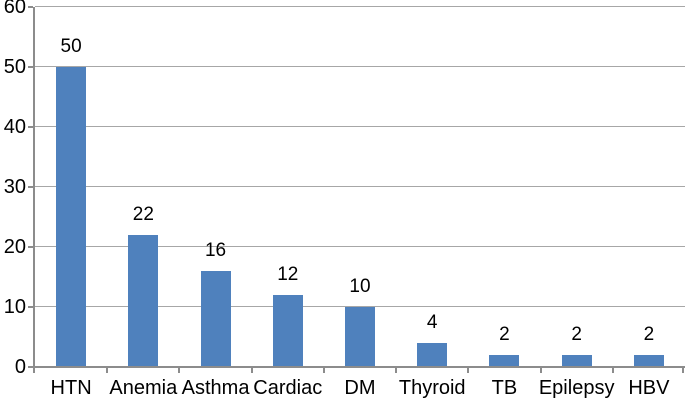  I want to click on y-tick-label: 10, so click(14, 307).